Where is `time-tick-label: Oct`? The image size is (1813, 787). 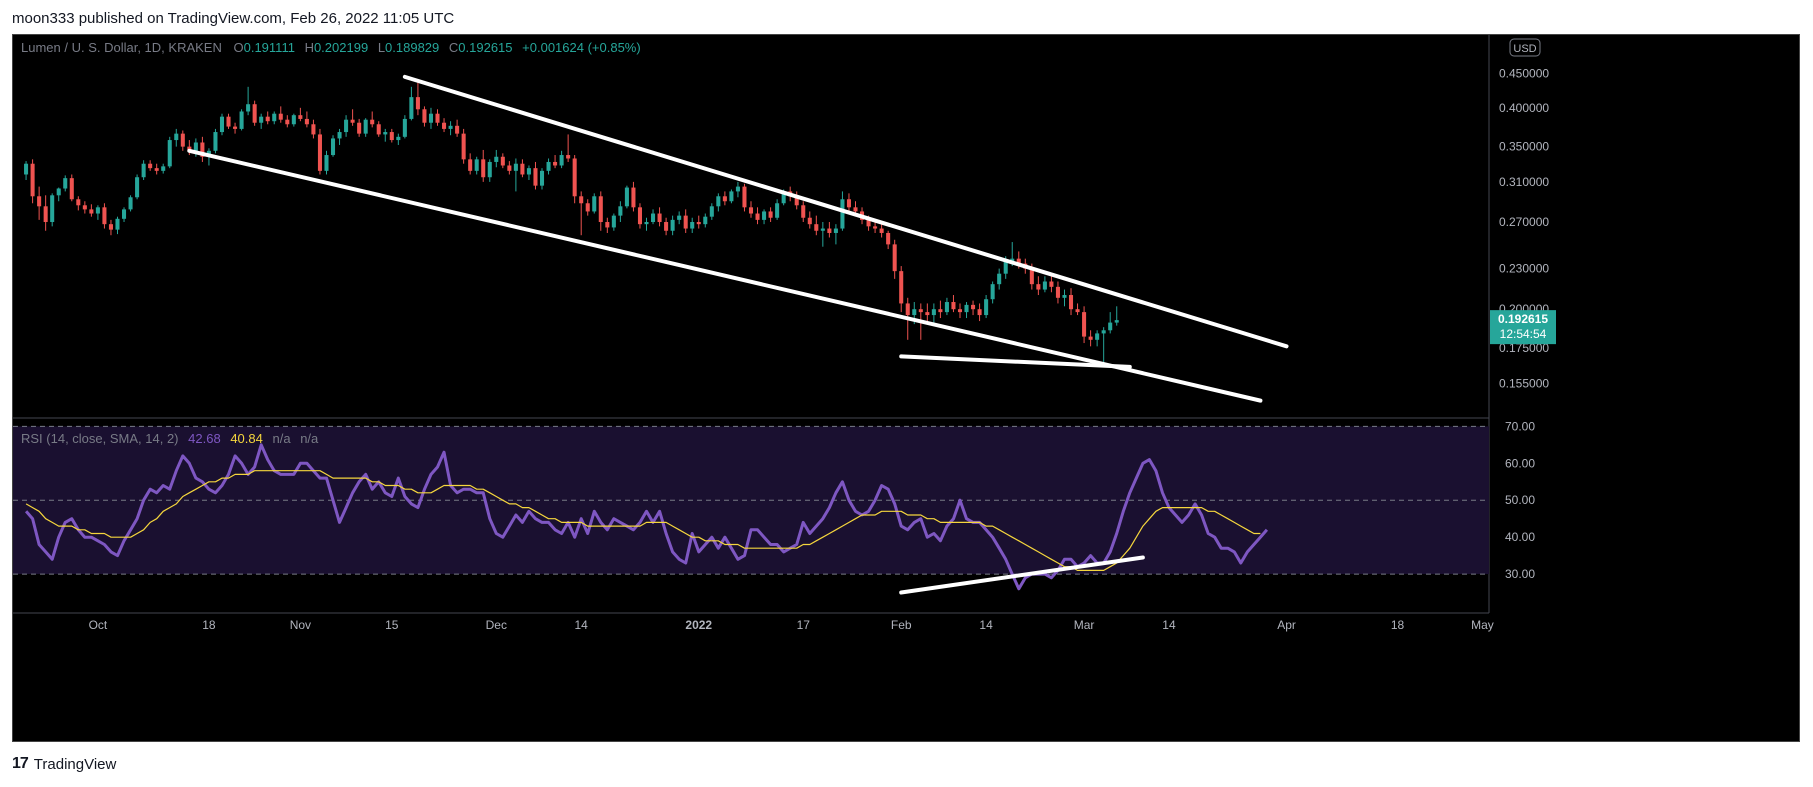
time-tick-label: Oct is located at coordinates (98, 625).